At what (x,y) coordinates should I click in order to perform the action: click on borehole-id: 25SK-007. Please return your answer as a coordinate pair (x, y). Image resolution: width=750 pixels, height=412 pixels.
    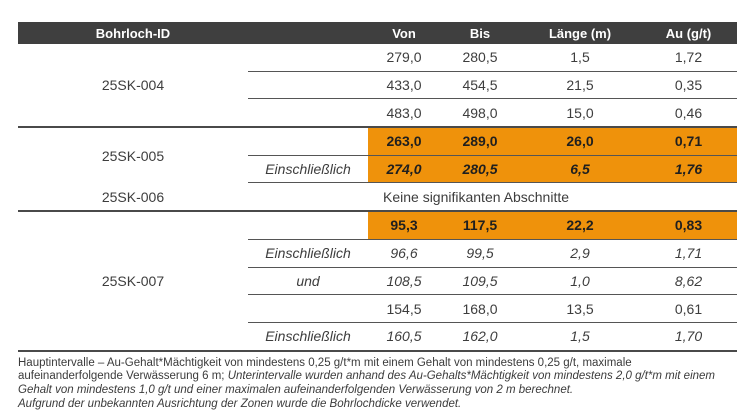
    Looking at the image, I should click on (133, 280).